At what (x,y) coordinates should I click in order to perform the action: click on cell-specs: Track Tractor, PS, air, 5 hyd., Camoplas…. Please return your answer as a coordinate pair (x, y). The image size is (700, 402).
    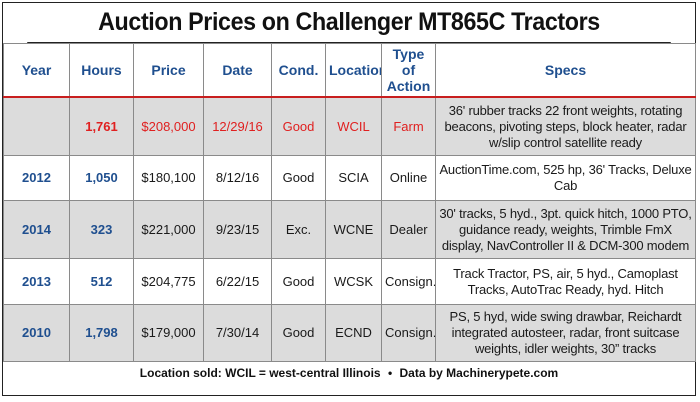
    Looking at the image, I should click on (565, 281).